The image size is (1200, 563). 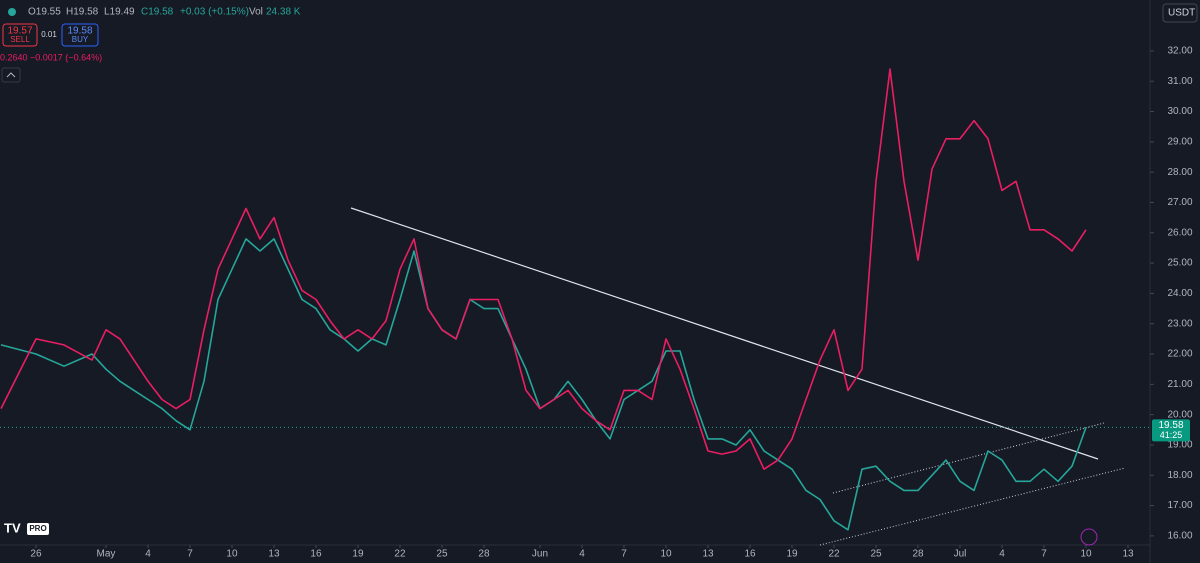 I want to click on collapse-button, so click(x=11, y=75).